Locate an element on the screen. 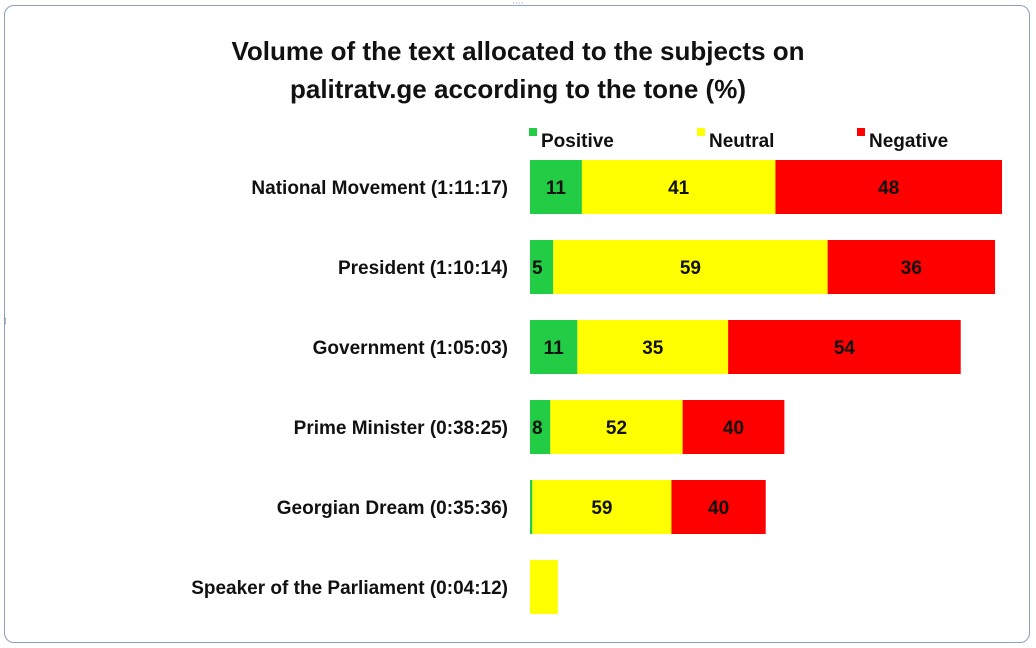 This screenshot has width=1036, height=648. legend-label-negative: Negative is located at coordinates (908, 141).